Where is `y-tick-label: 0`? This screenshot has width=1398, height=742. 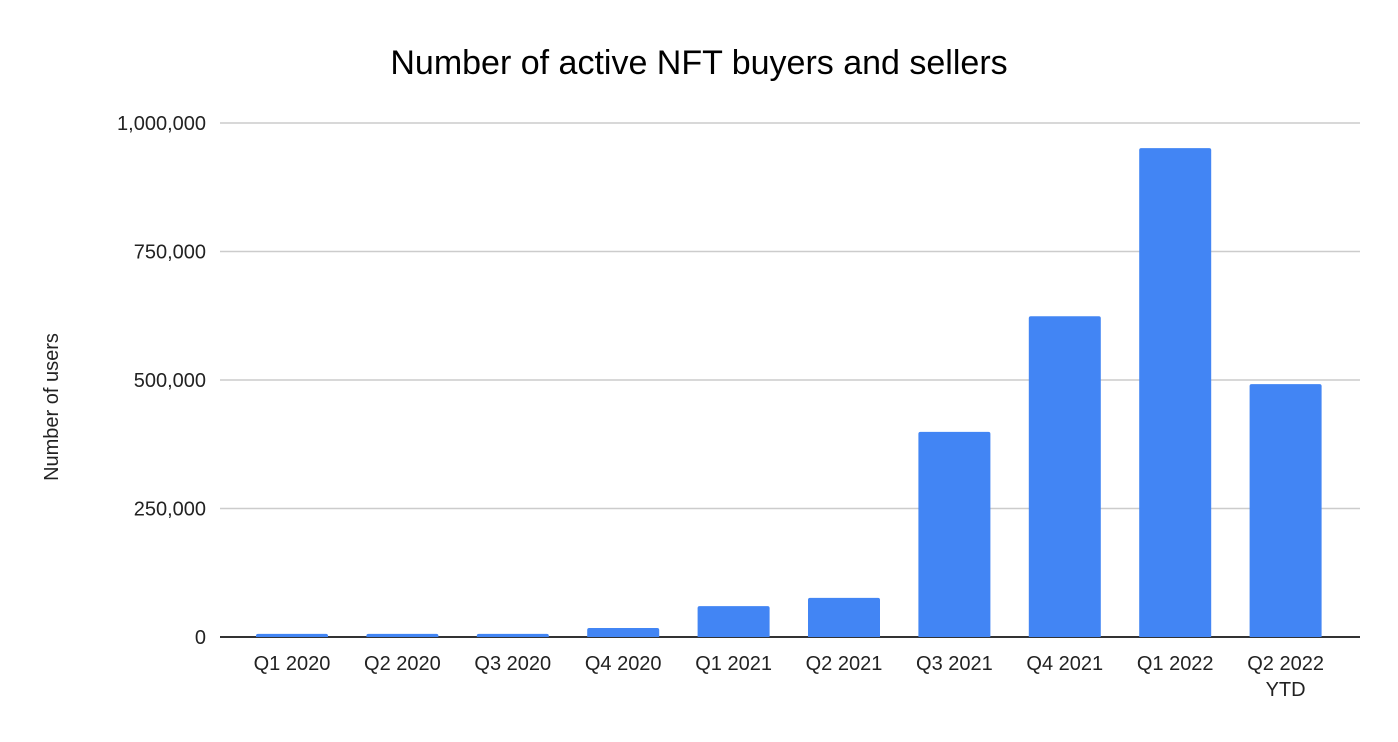
y-tick-label: 0 is located at coordinates (200, 638).